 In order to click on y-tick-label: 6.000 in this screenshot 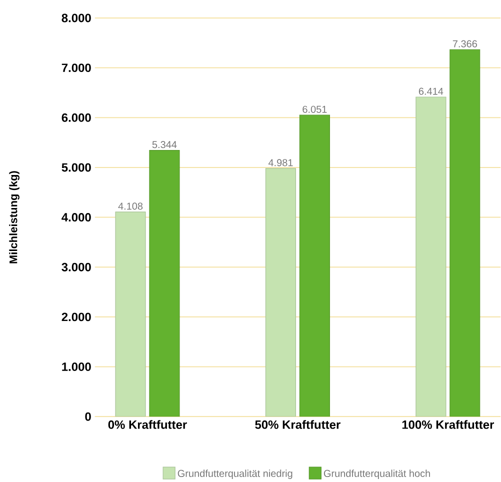, I will do `click(76, 117)`.